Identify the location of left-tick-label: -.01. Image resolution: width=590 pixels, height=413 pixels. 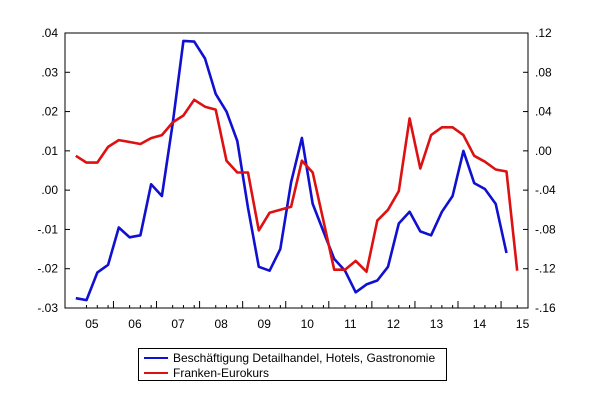
(47, 229).